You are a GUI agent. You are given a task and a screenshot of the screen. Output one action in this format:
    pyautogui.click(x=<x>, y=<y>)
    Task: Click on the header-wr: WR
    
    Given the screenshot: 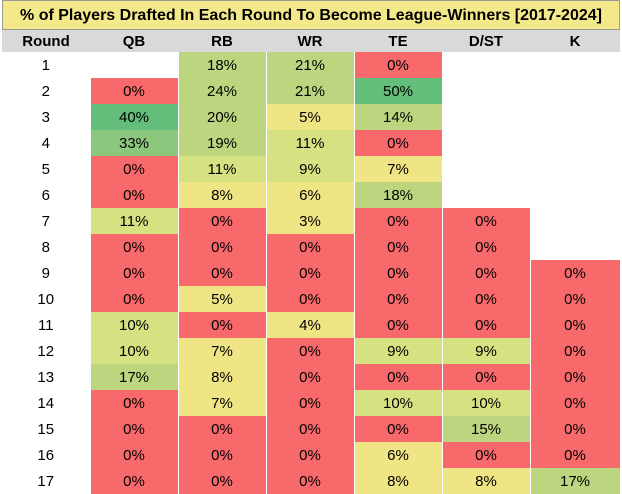 What is the action you would take?
    pyautogui.click(x=310, y=41)
    